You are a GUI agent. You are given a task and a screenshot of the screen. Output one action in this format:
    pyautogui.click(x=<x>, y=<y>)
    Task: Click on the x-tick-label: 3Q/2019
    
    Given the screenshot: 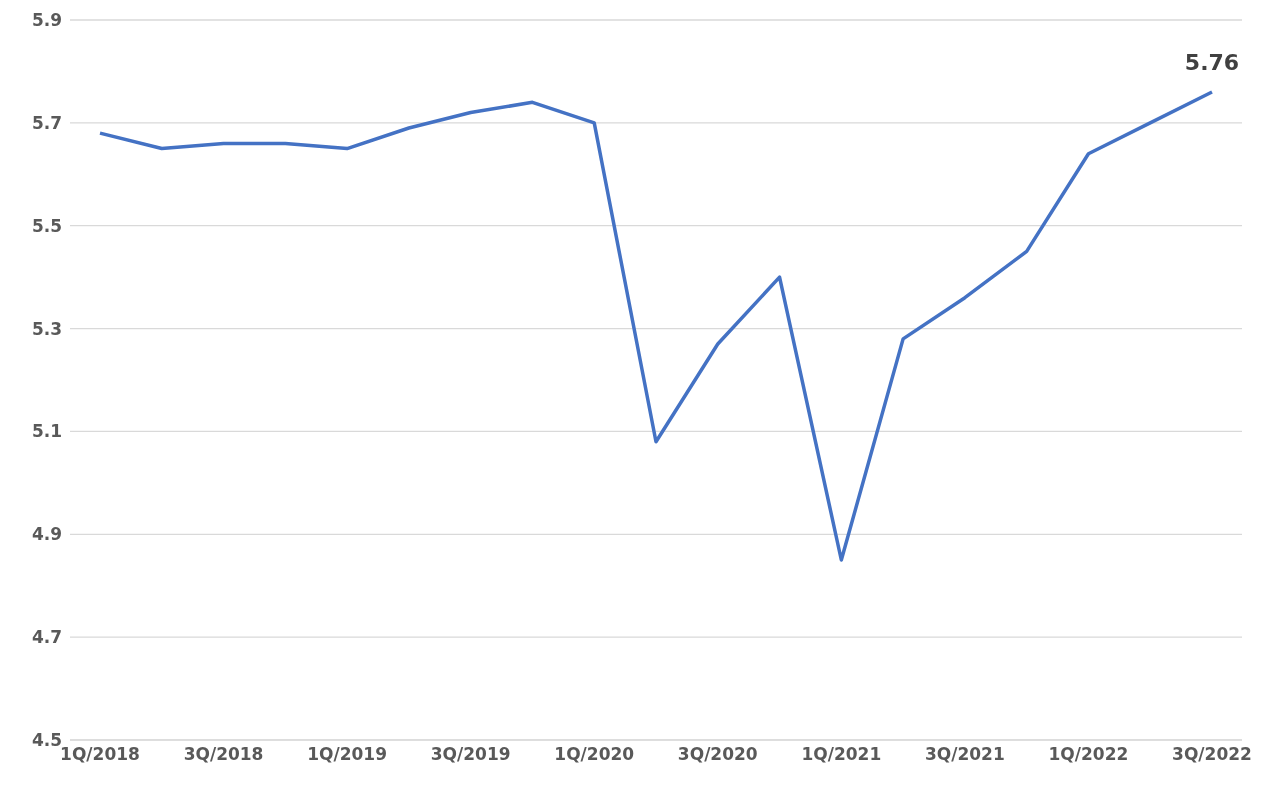 What is the action you would take?
    pyautogui.click(x=470, y=754)
    